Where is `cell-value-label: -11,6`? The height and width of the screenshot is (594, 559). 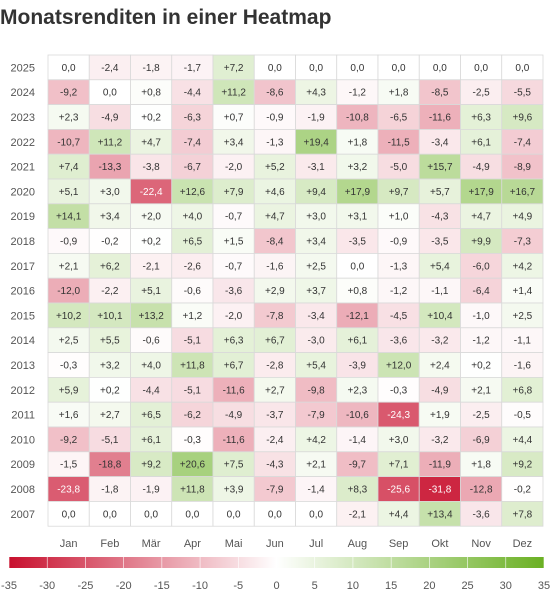
cell-value-label: -11,6 is located at coordinates (234, 440).